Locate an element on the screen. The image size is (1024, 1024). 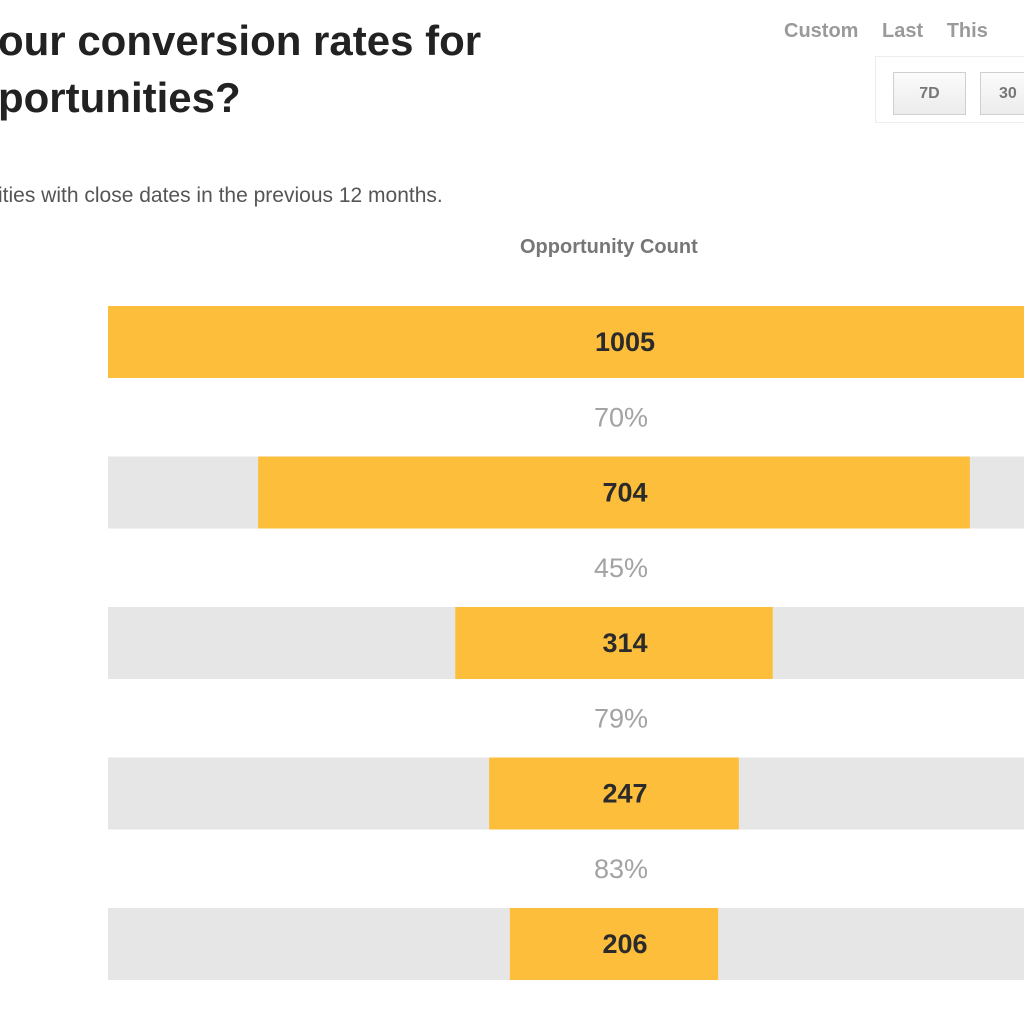
conversion-rate-label-2: 45% is located at coordinates (621, 568).